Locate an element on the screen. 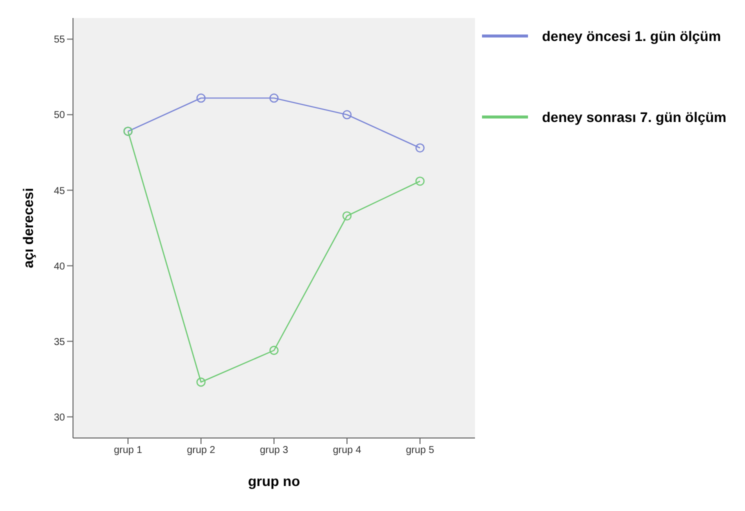 The width and height of the screenshot is (745, 511). x-tick-label: grup 1 is located at coordinates (128, 450).